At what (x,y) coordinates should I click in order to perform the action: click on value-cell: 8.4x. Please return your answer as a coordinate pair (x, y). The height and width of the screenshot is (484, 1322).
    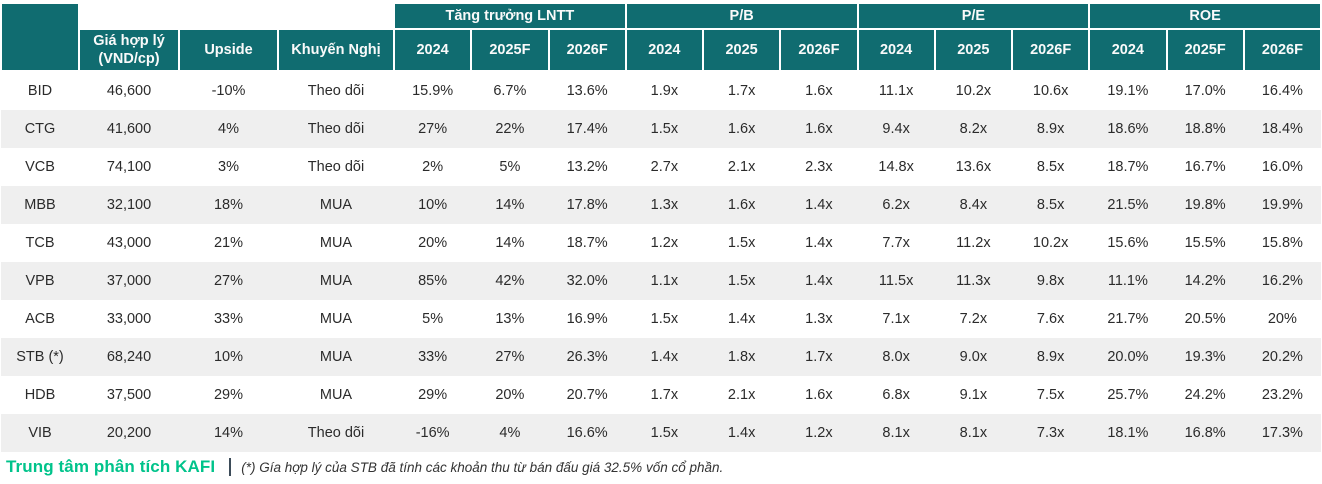
    Looking at the image, I should click on (973, 205).